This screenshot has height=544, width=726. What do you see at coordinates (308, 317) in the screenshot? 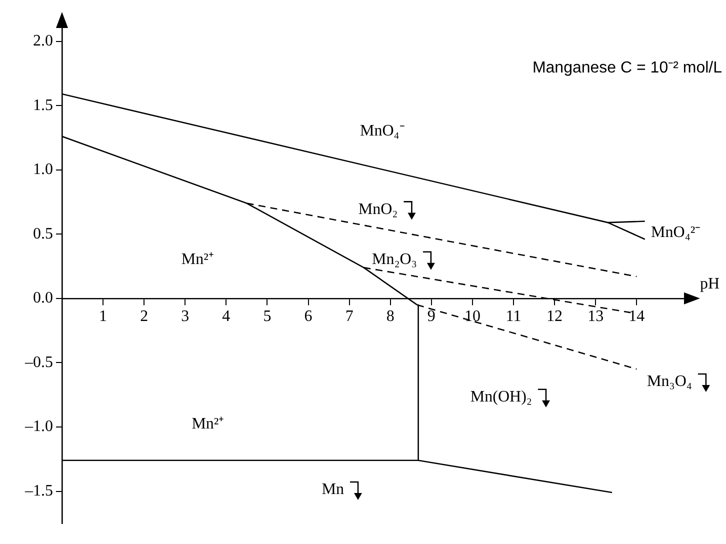
I see `x-tick-label: 6` at bounding box center [308, 317].